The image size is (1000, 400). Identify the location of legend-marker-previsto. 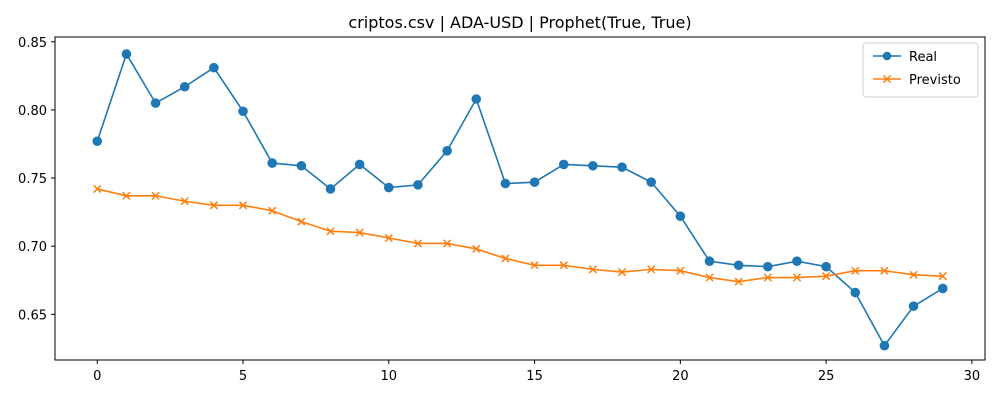
(887, 79).